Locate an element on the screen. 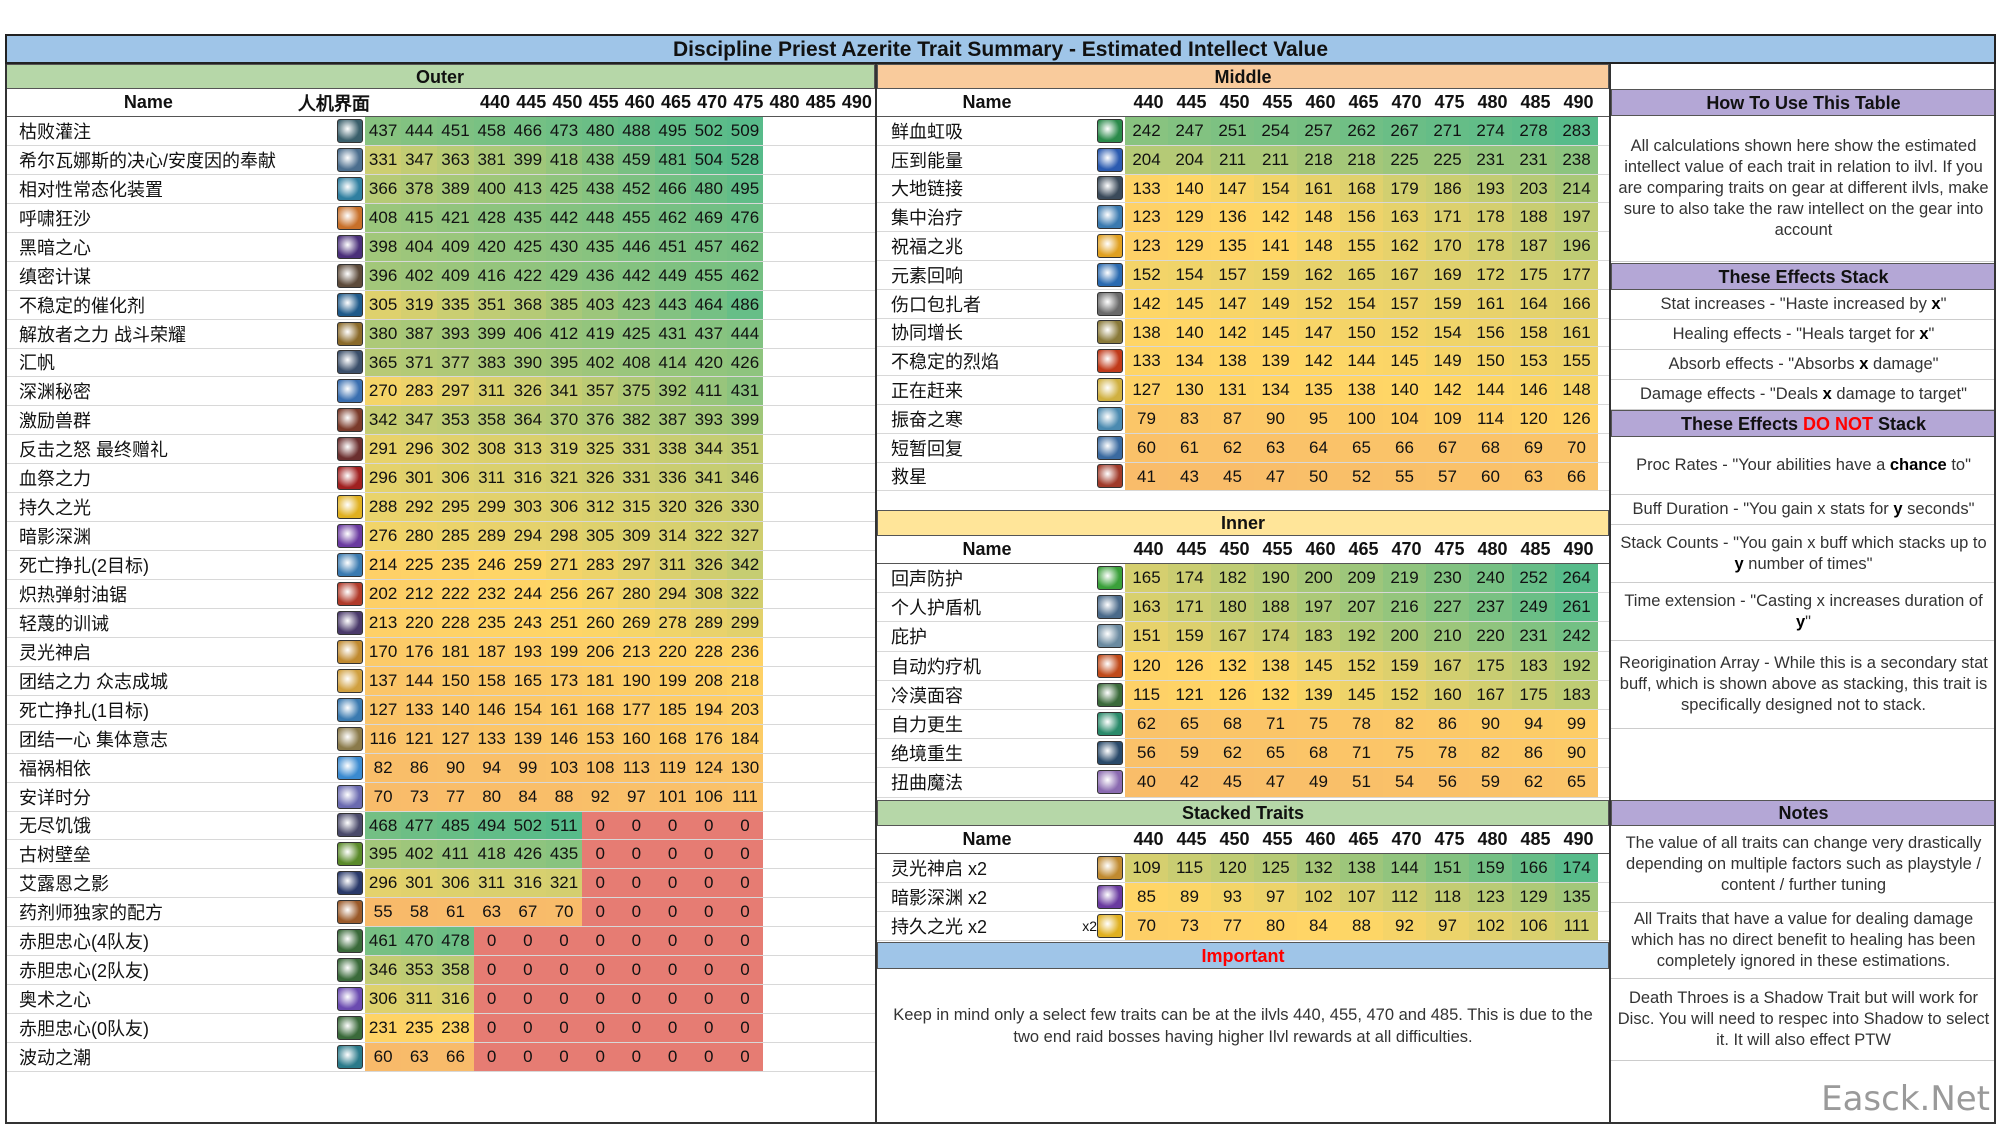 The width and height of the screenshot is (2000, 1125). value-cell: 393 is located at coordinates (708, 420).